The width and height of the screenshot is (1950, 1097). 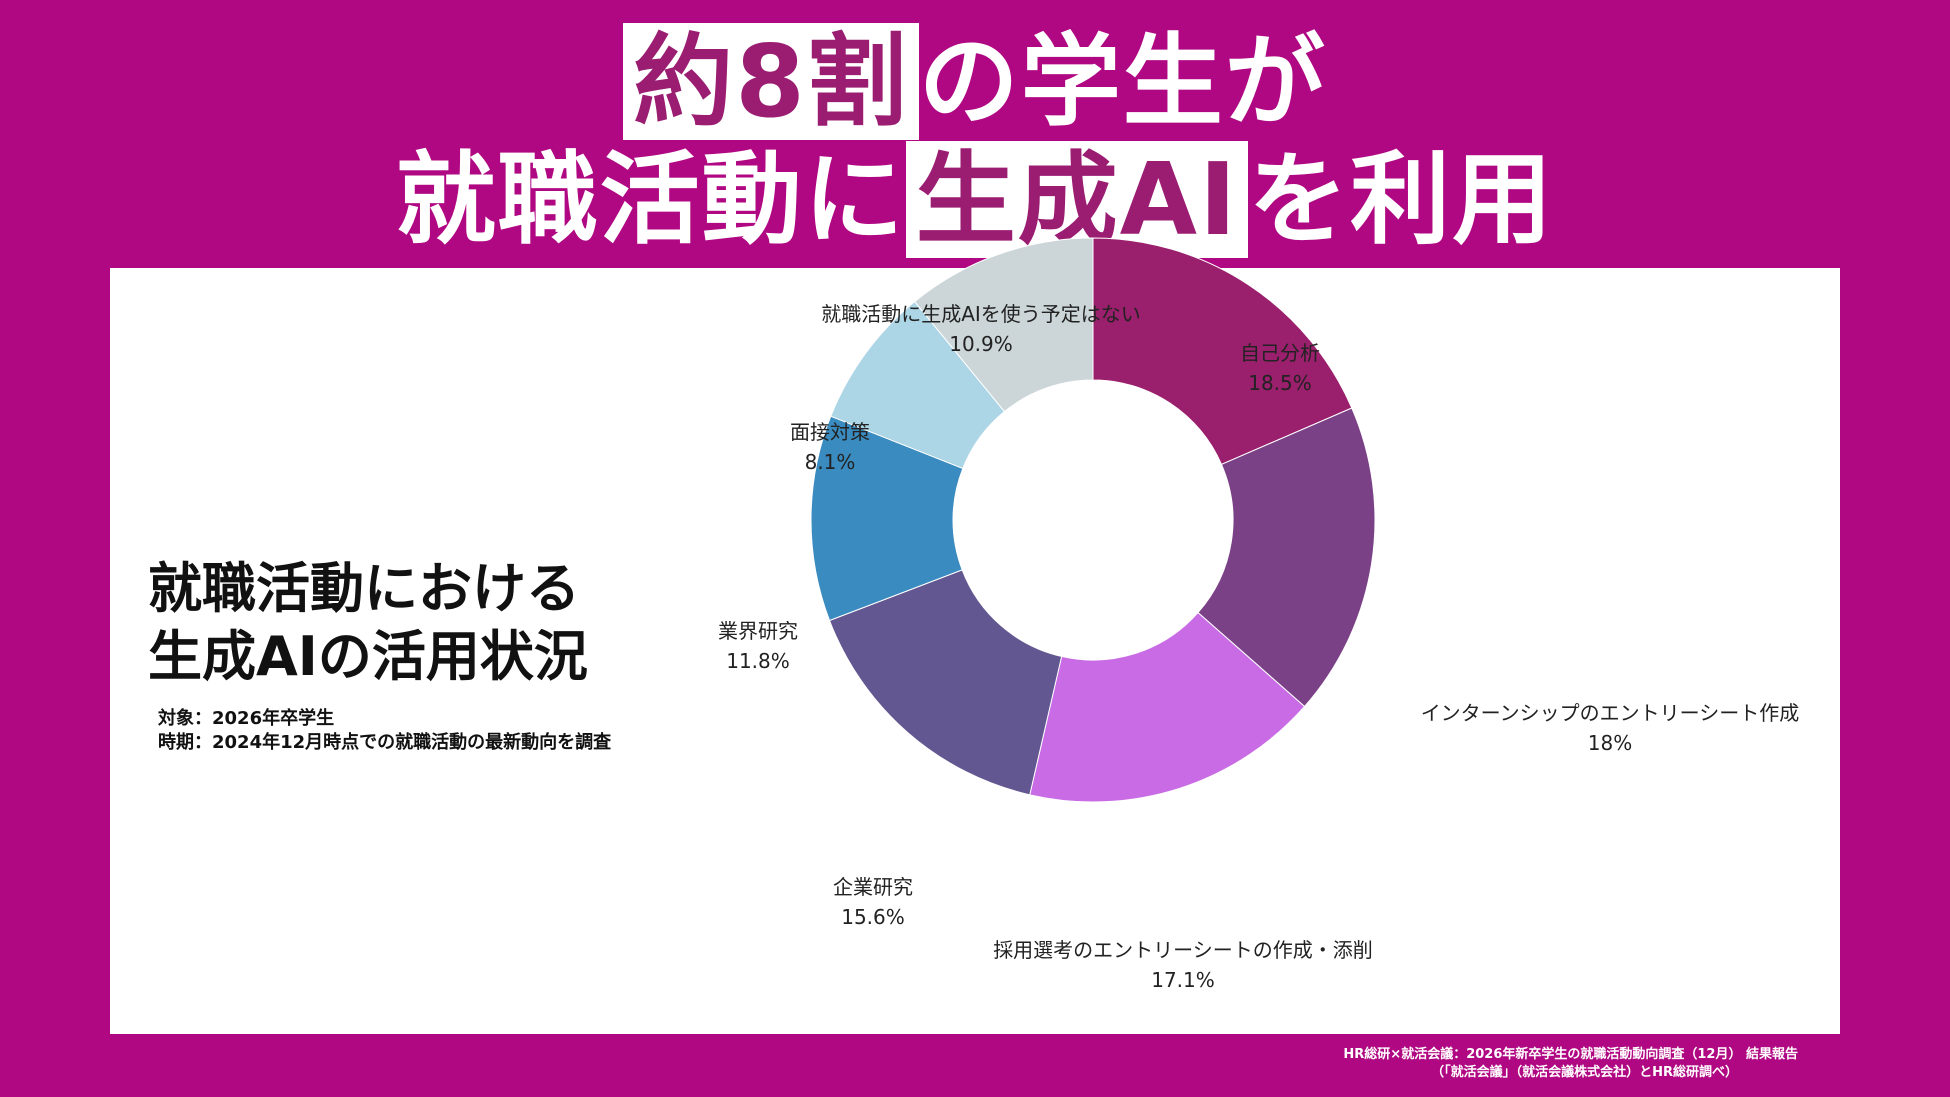 I want to click on slice-value-label: 15.6%, so click(x=873, y=917).